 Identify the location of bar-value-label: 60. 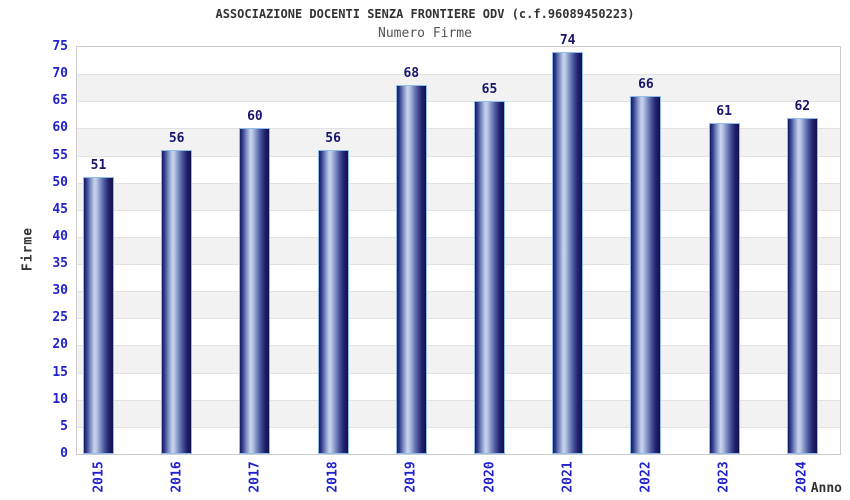
(255, 117).